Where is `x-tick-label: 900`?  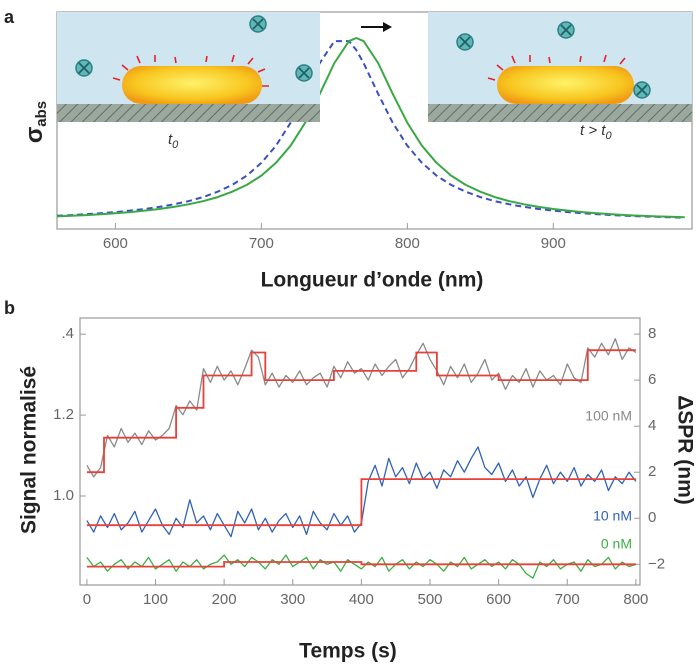
x-tick-label: 900 is located at coordinates (553, 243).